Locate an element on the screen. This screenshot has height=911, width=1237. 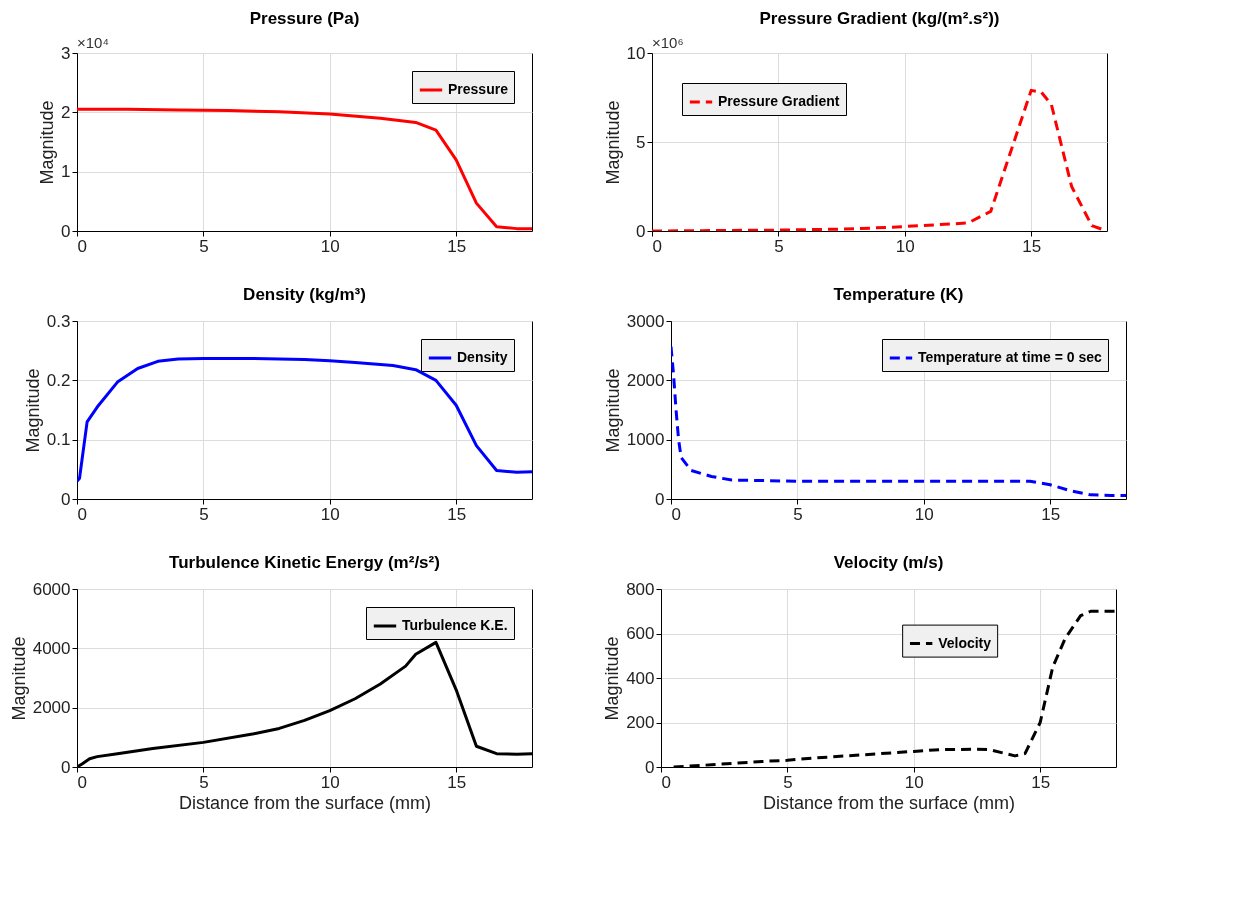
legend-label: Velocity is located at coordinates (965, 642).